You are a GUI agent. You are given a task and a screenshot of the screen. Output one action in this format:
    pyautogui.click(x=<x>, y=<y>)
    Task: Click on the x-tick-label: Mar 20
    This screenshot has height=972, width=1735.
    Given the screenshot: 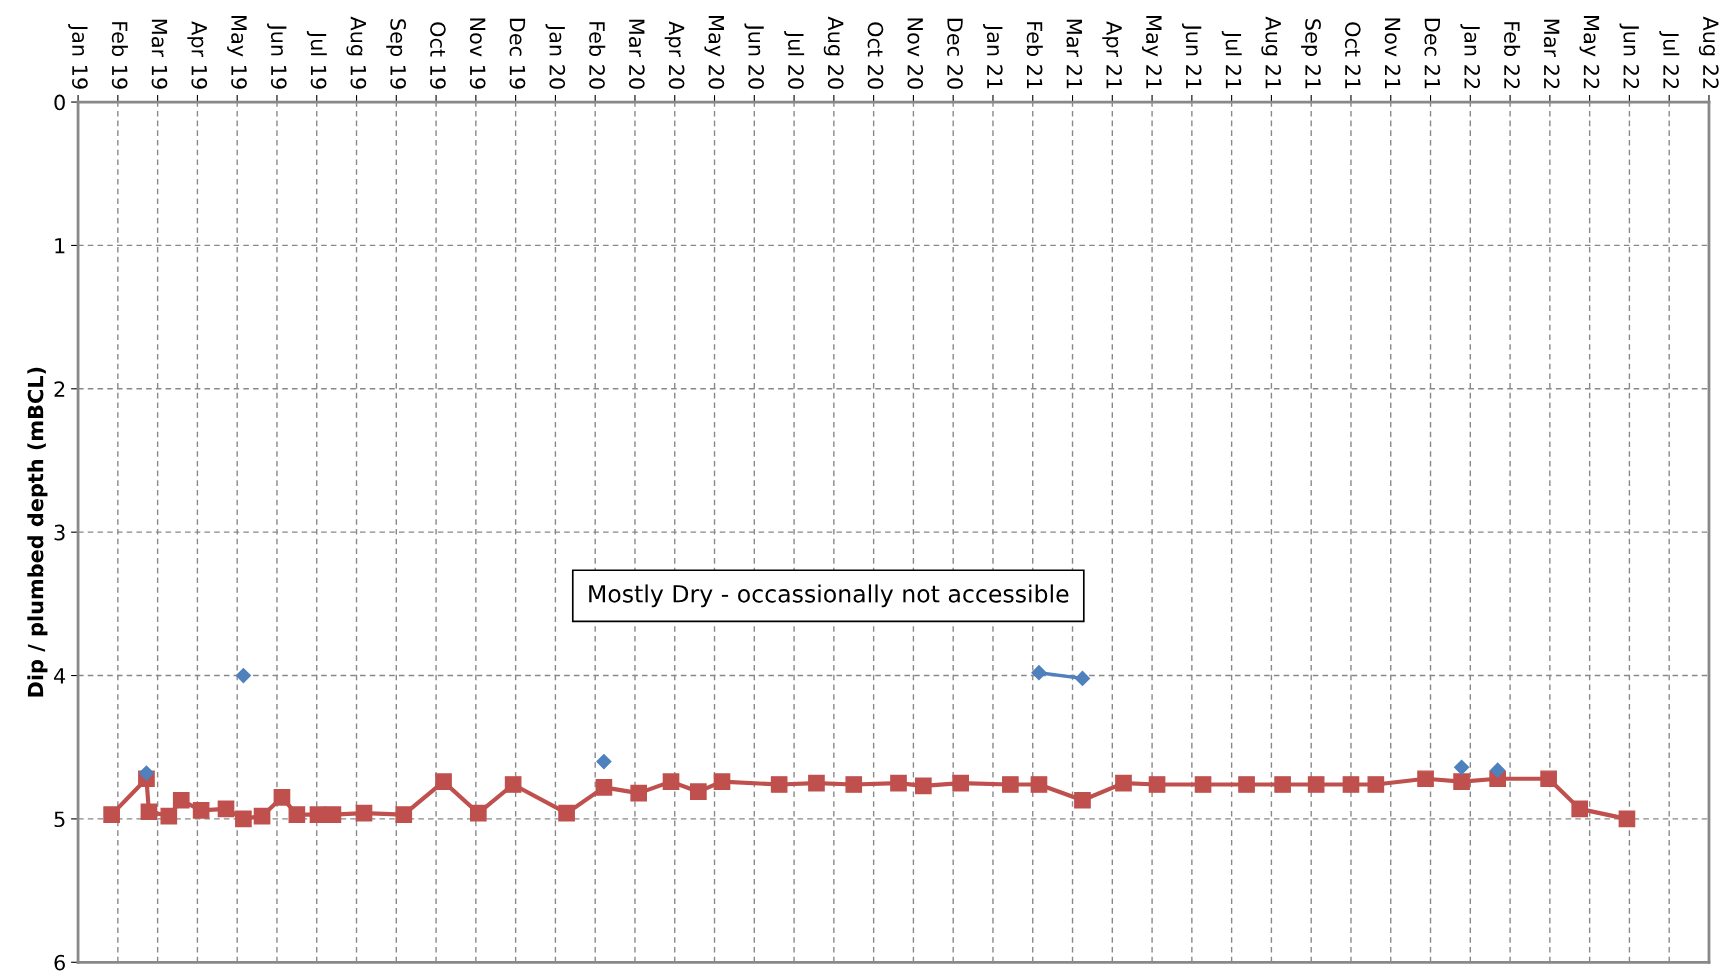 What is the action you would take?
    pyautogui.click(x=636, y=54)
    